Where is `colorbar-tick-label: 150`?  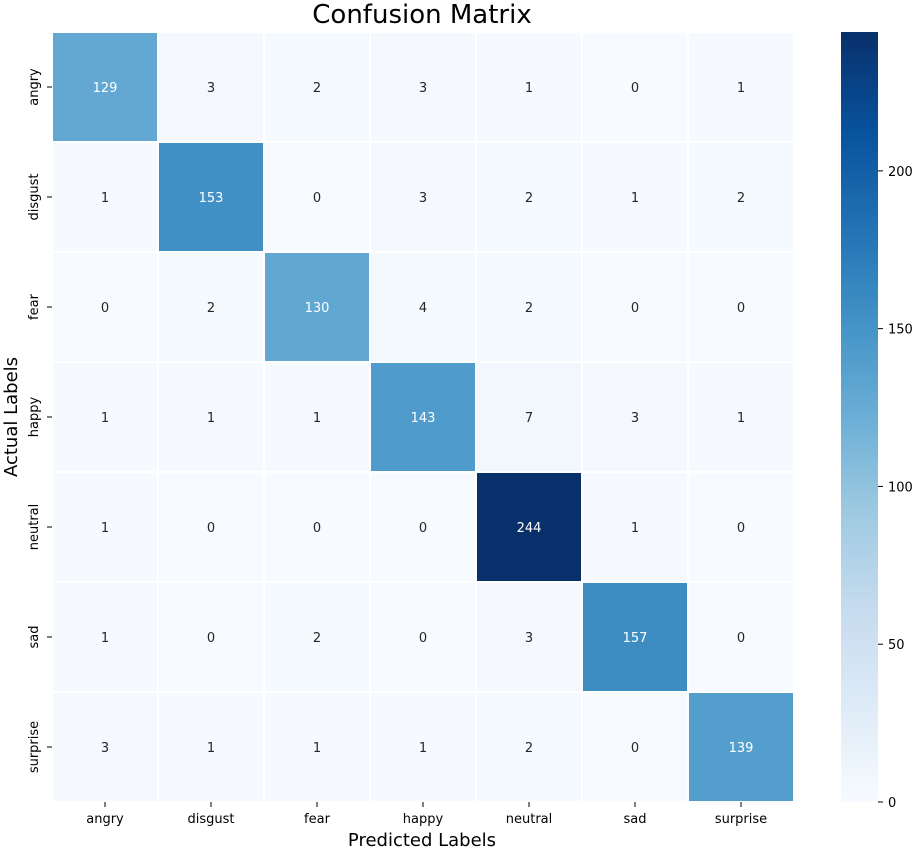 colorbar-tick-label: 150 is located at coordinates (900, 330).